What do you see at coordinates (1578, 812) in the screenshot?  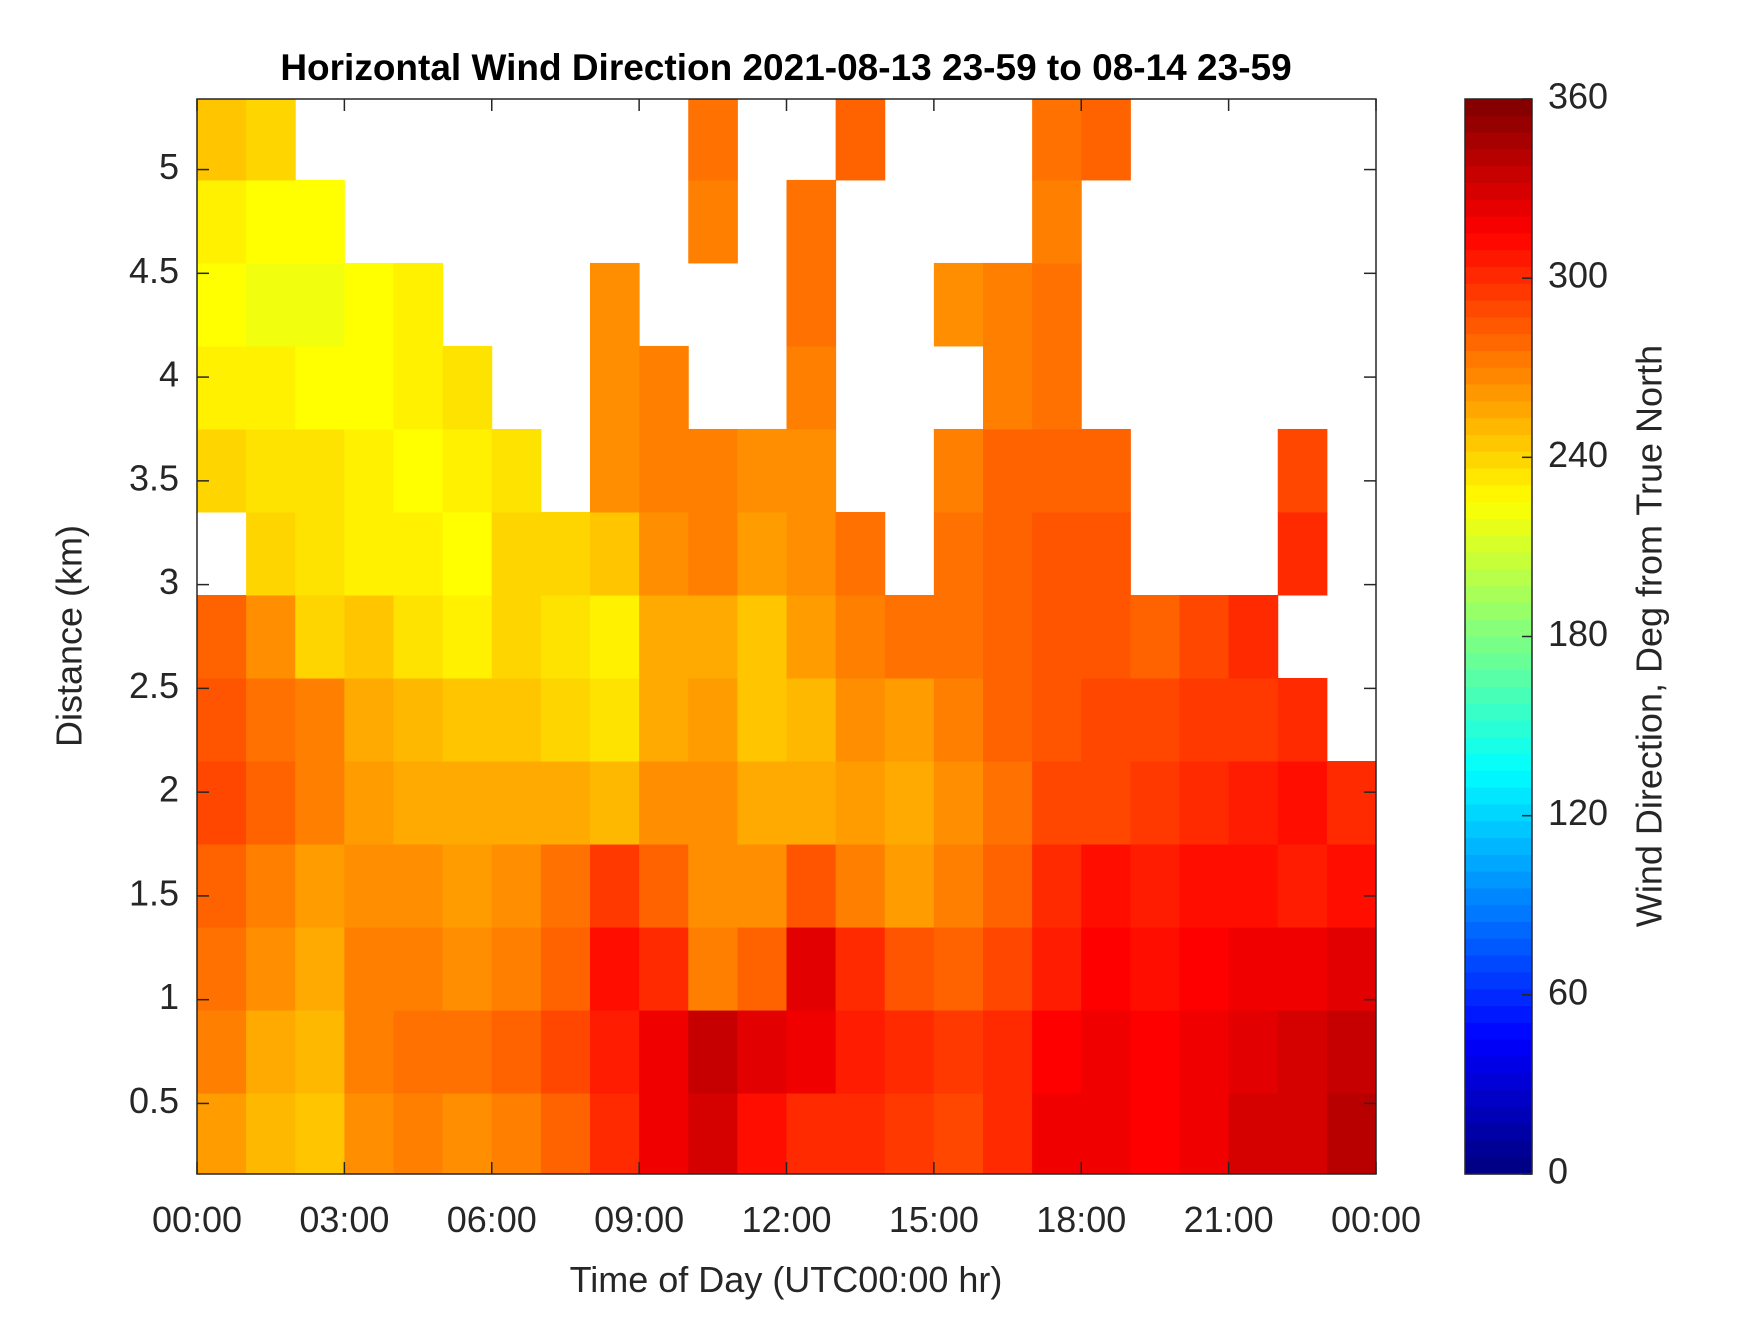 I see `colorbar-tick-label: 120` at bounding box center [1578, 812].